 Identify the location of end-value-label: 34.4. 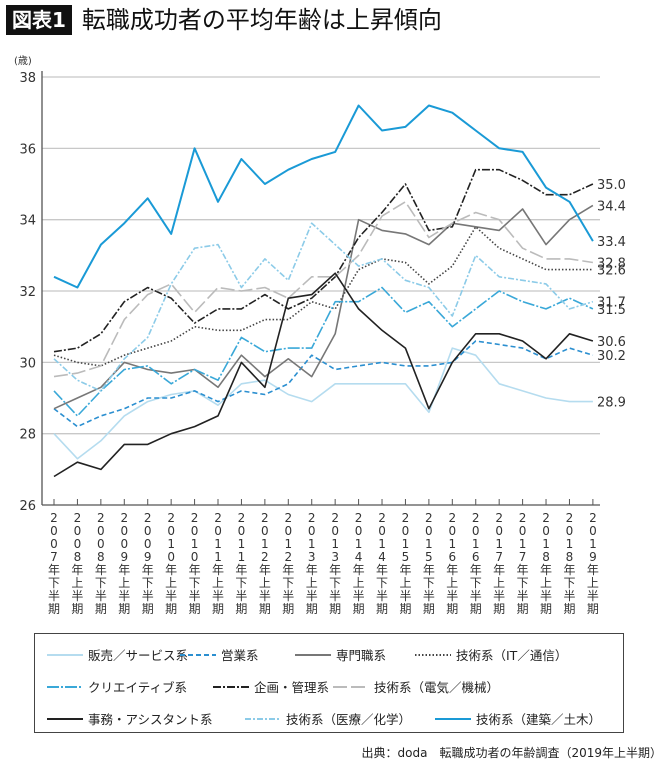
(611, 206).